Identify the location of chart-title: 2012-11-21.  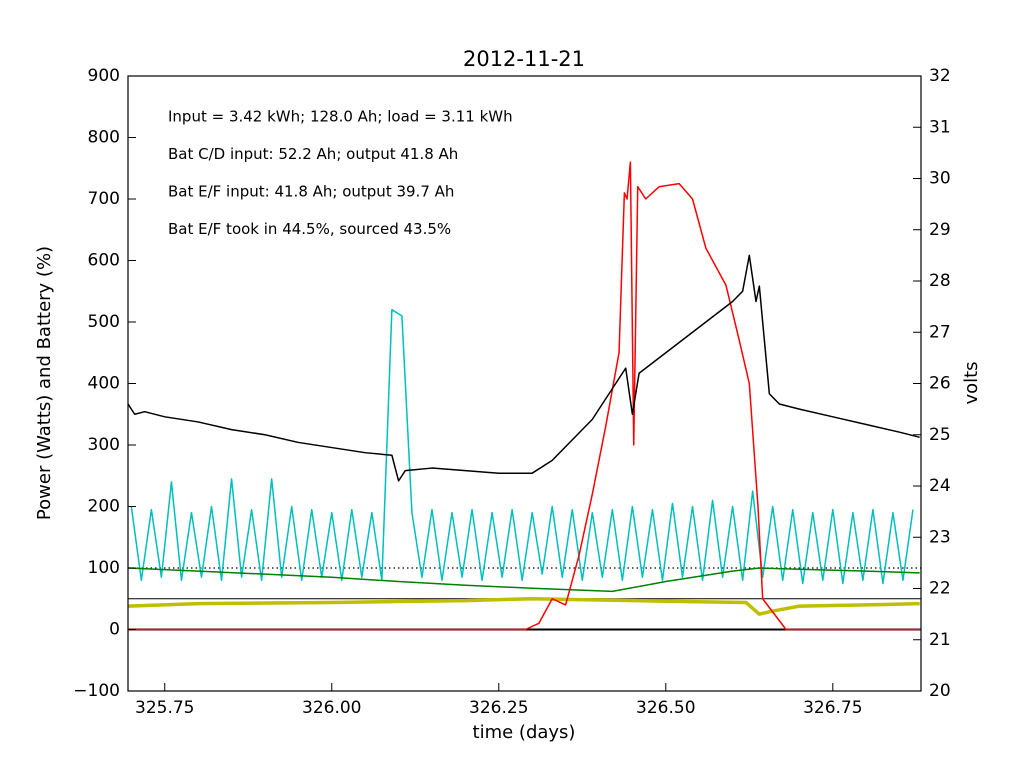
(524, 59).